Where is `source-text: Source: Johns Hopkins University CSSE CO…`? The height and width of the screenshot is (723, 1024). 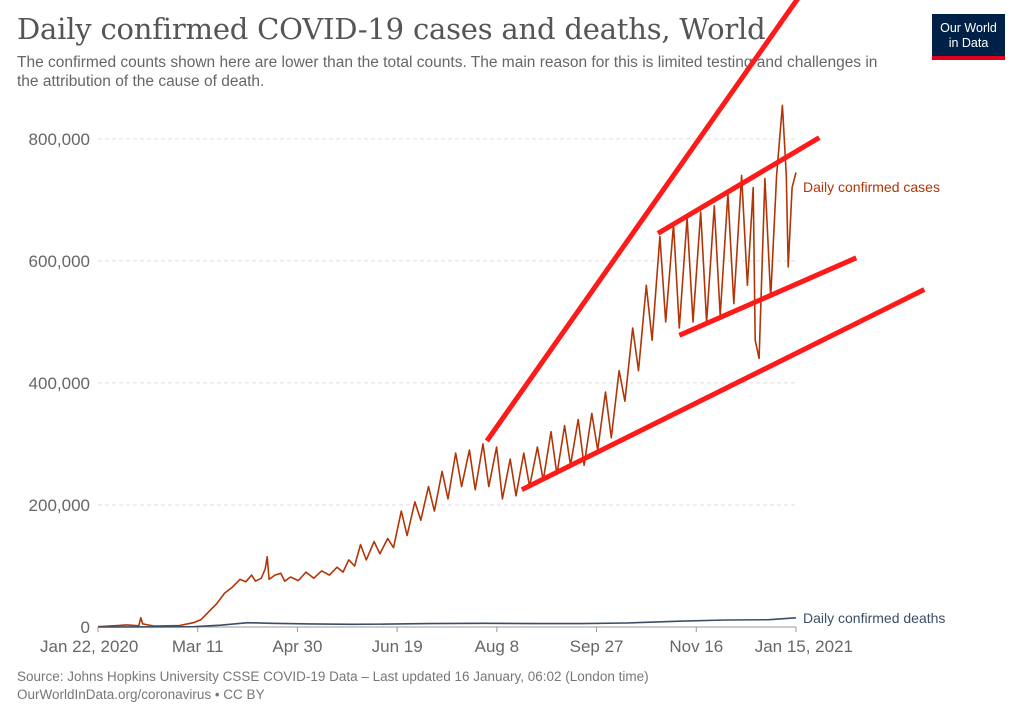
source-text: Source: Johns Hopkins University CSSE CO… is located at coordinates (333, 676).